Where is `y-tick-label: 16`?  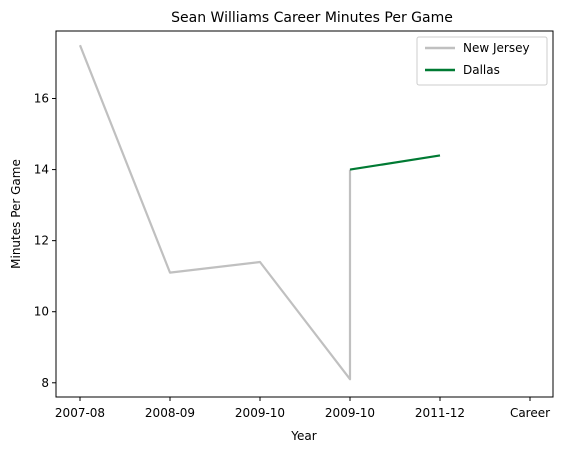 y-tick-label: 16 is located at coordinates (41, 99).